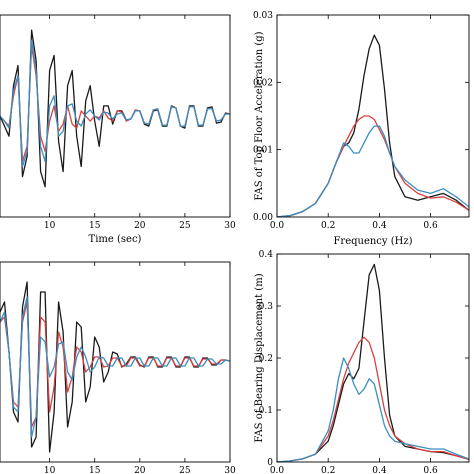  I want to click on y-tick-label: 0.4, so click(266, 255).